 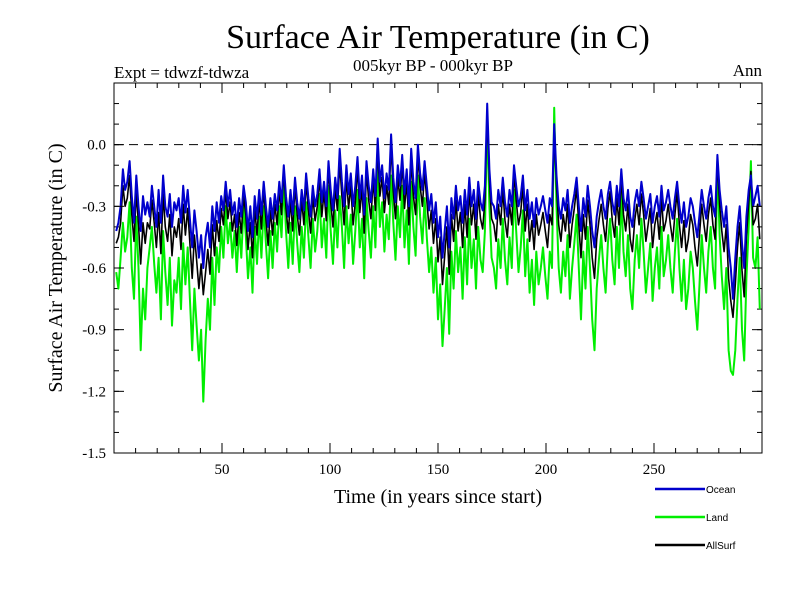 What do you see at coordinates (717, 518) in the screenshot?
I see `legend-label-land: Land` at bounding box center [717, 518].